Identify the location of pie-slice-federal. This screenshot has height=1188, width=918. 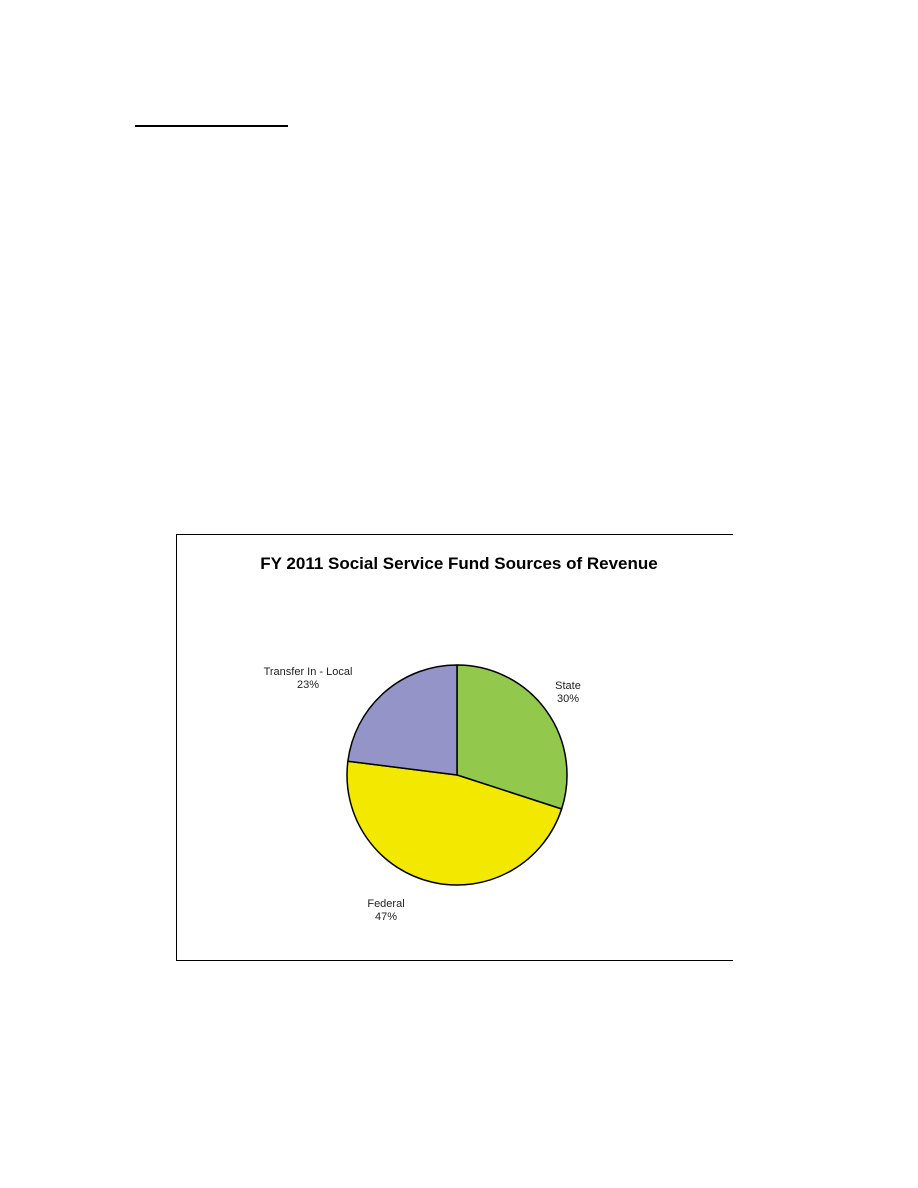
(454, 823).